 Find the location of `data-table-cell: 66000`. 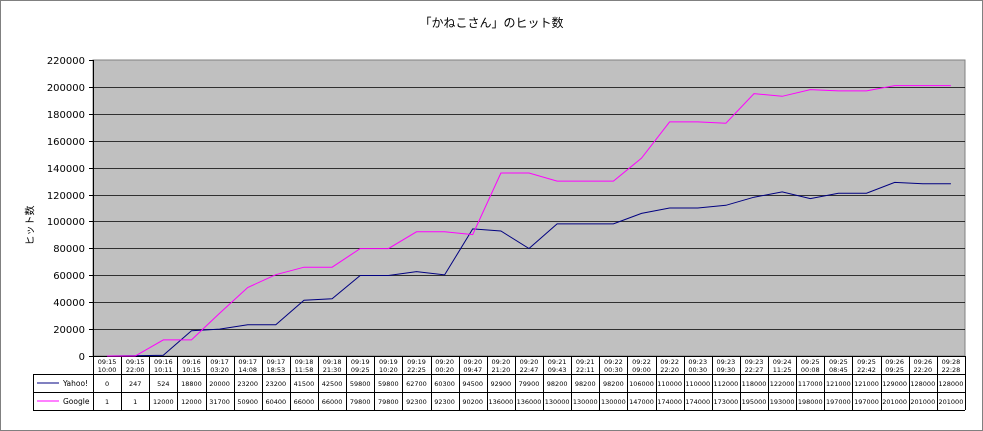

data-table-cell: 66000 is located at coordinates (332, 402).